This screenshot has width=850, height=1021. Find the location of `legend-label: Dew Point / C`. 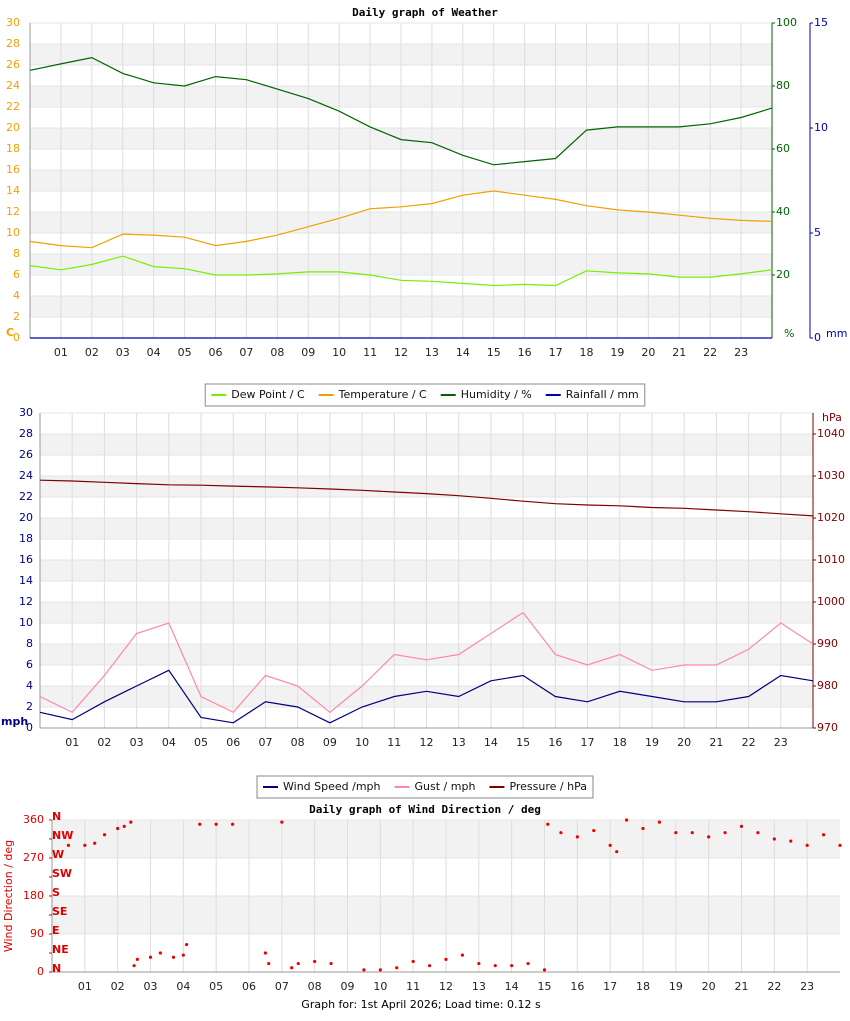

legend-label: Dew Point / C is located at coordinates (268, 394).